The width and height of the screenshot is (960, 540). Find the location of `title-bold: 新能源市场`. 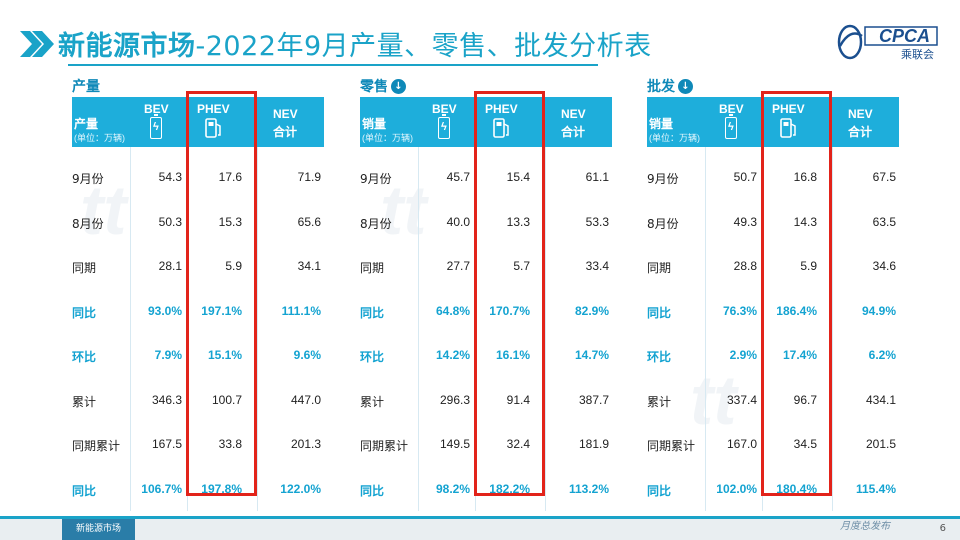

title-bold: 新能源市场 is located at coordinates (127, 46).